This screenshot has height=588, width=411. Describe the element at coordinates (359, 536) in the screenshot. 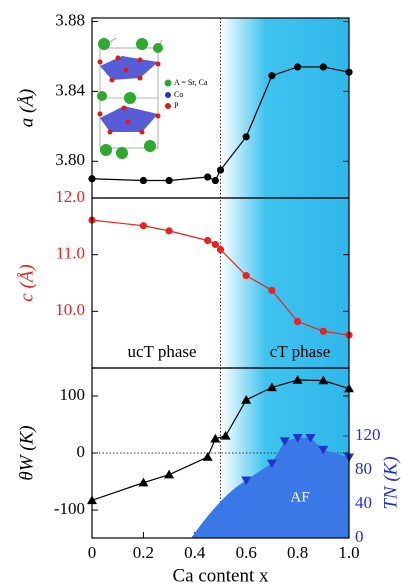

I see `y2-tick-label: 0` at that location.